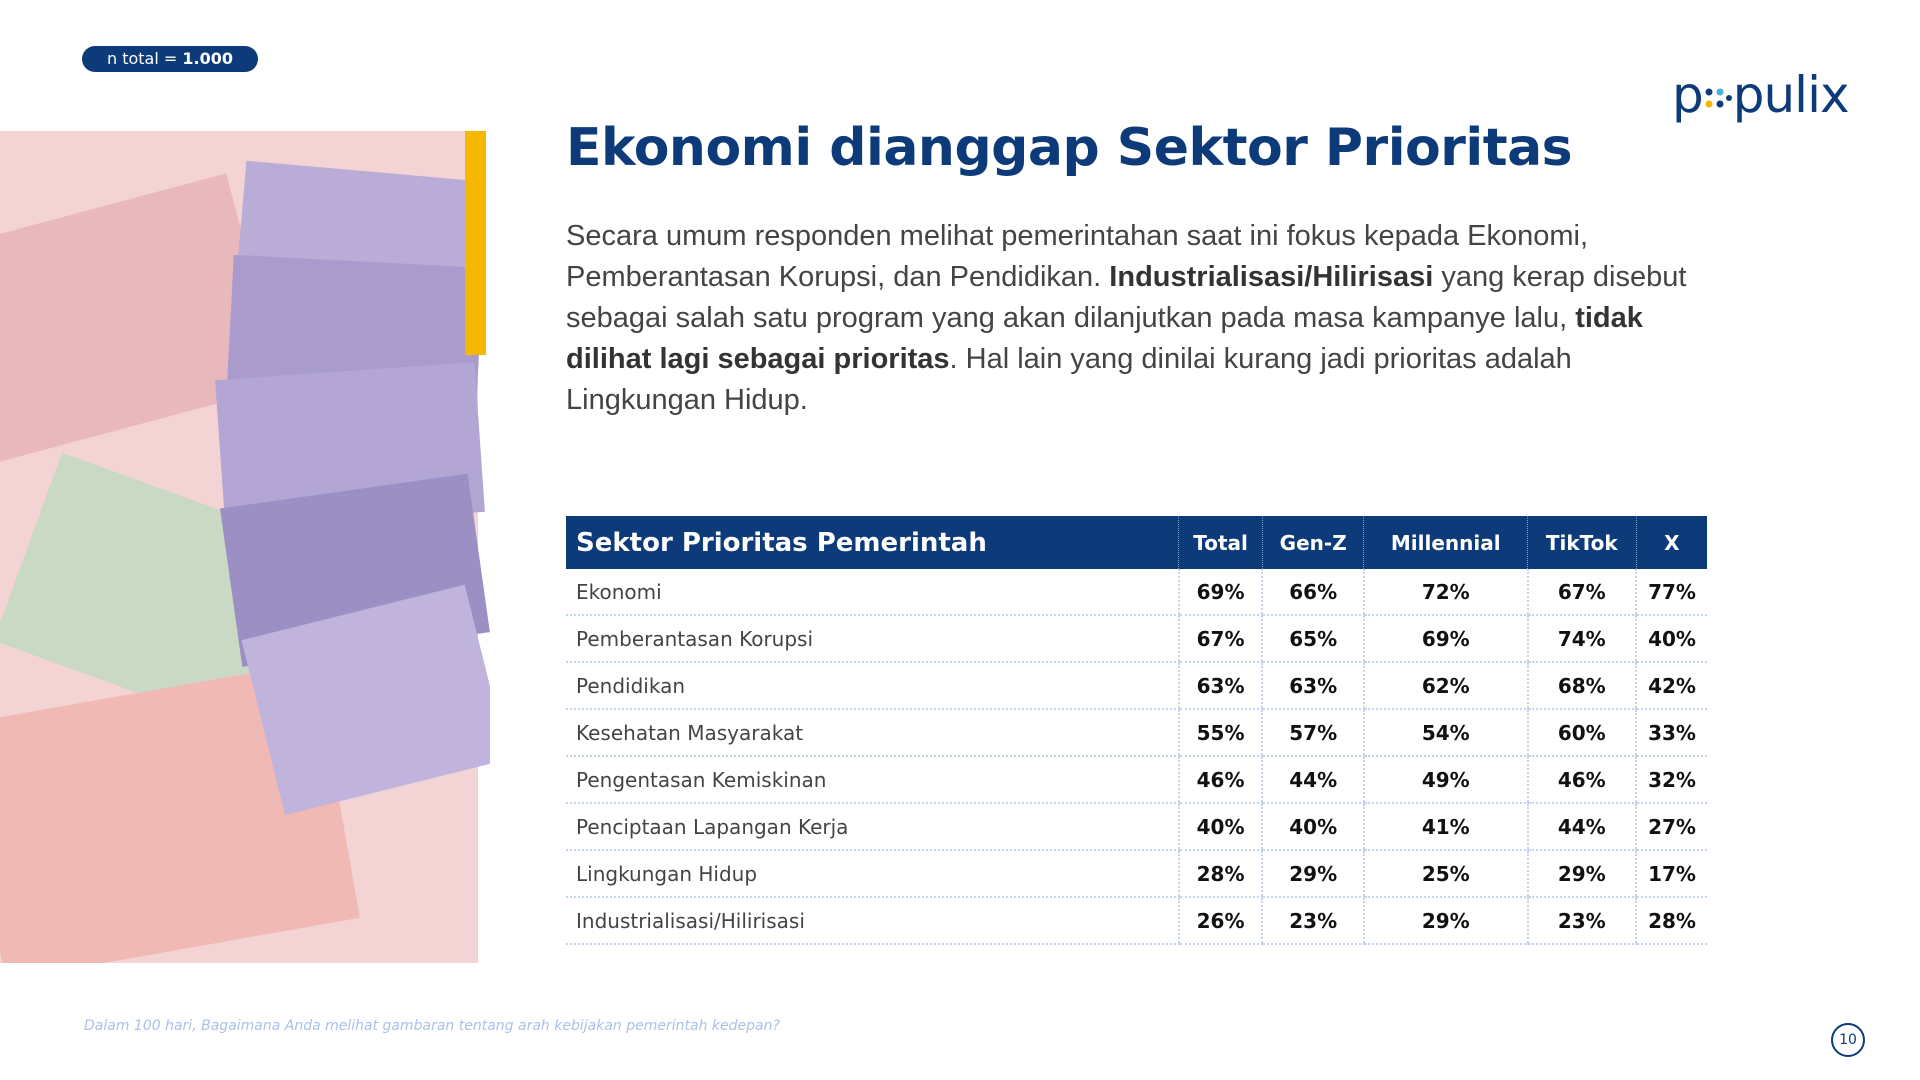  Describe the element at coordinates (872, 780) in the screenshot. I see `row-label: Pengentasan Kemiskinan` at that location.